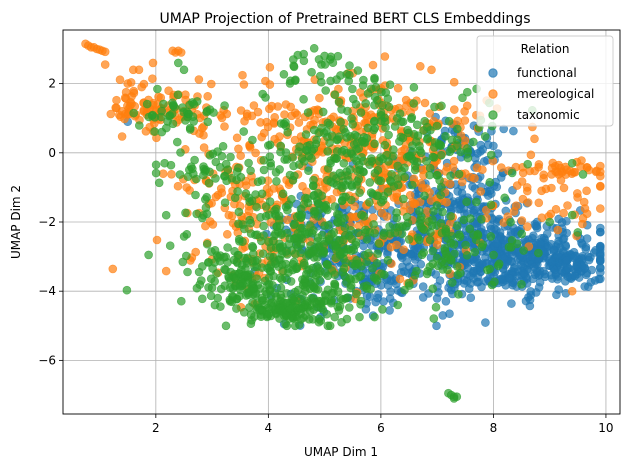  Describe the element at coordinates (156, 428) in the screenshot. I see `x-tick-label: 2` at that location.